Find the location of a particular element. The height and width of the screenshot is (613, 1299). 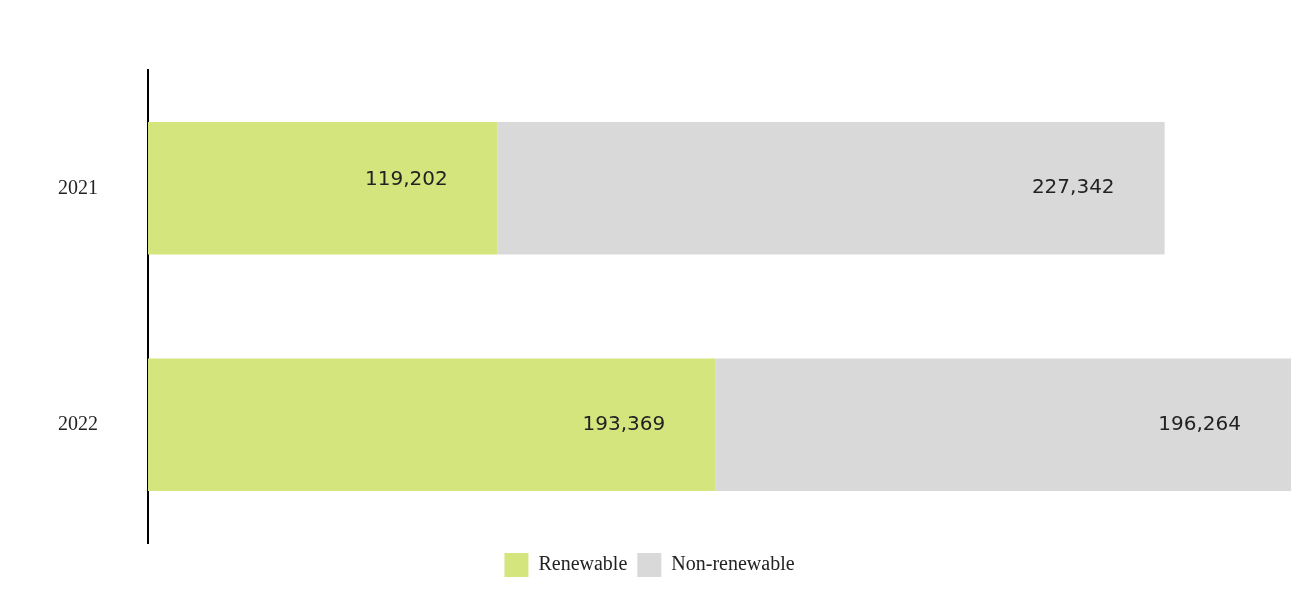

y-tick-label: 2022 is located at coordinates (78, 423).